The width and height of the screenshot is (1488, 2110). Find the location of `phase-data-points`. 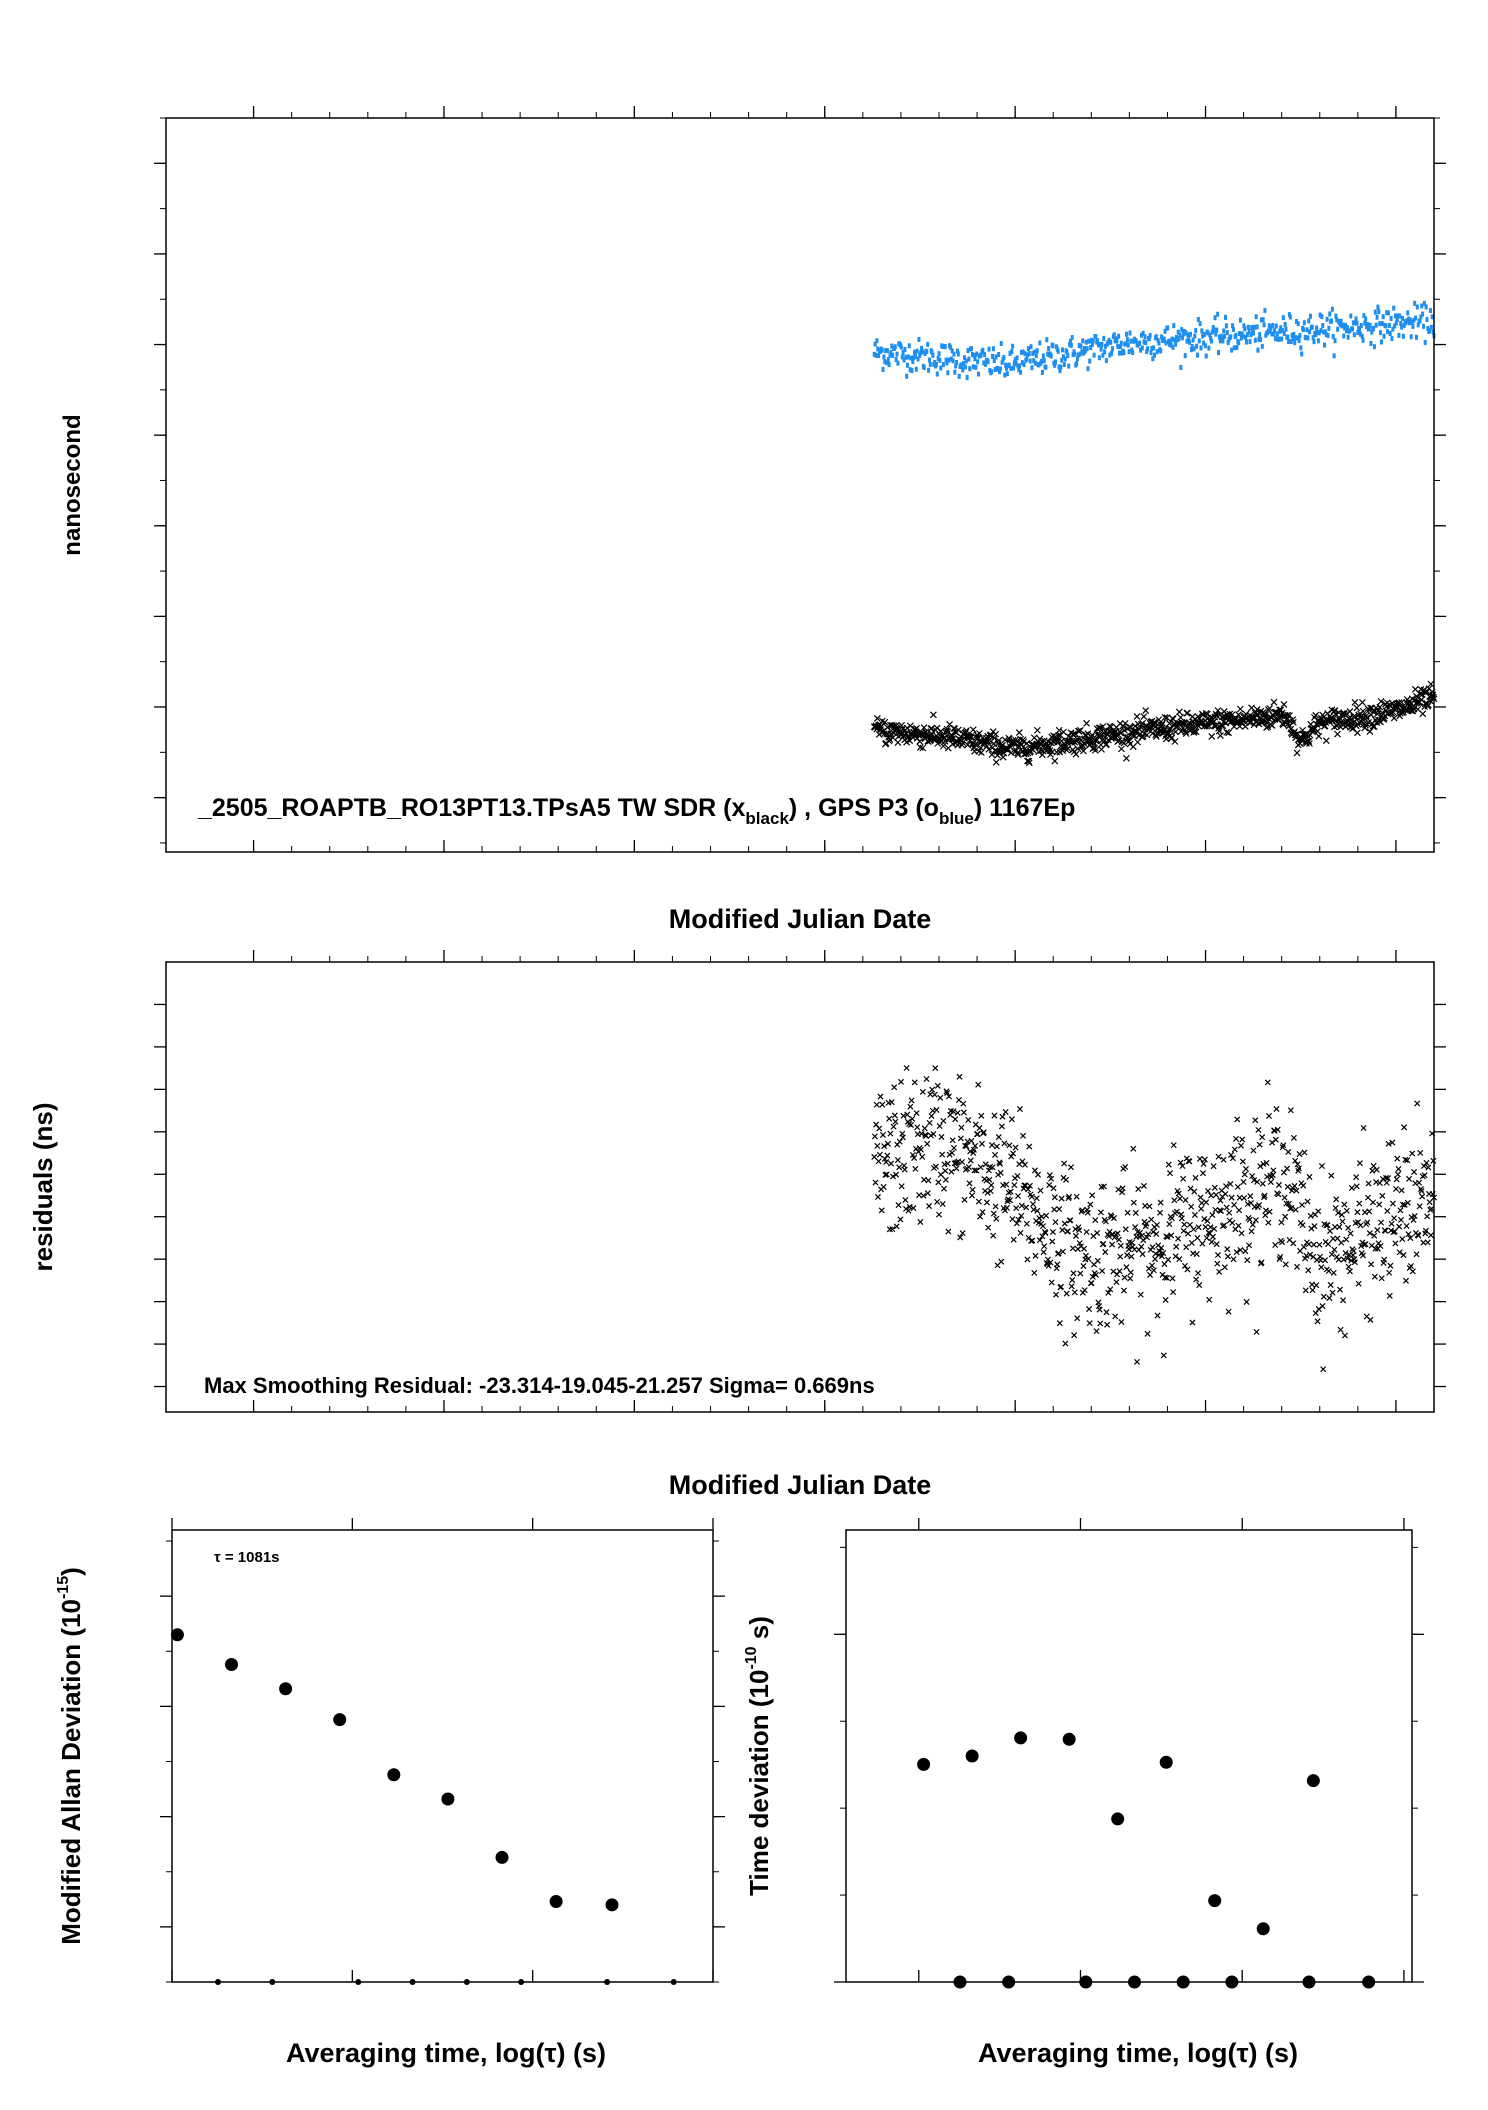

phase-data-points is located at coordinates (1154, 533).